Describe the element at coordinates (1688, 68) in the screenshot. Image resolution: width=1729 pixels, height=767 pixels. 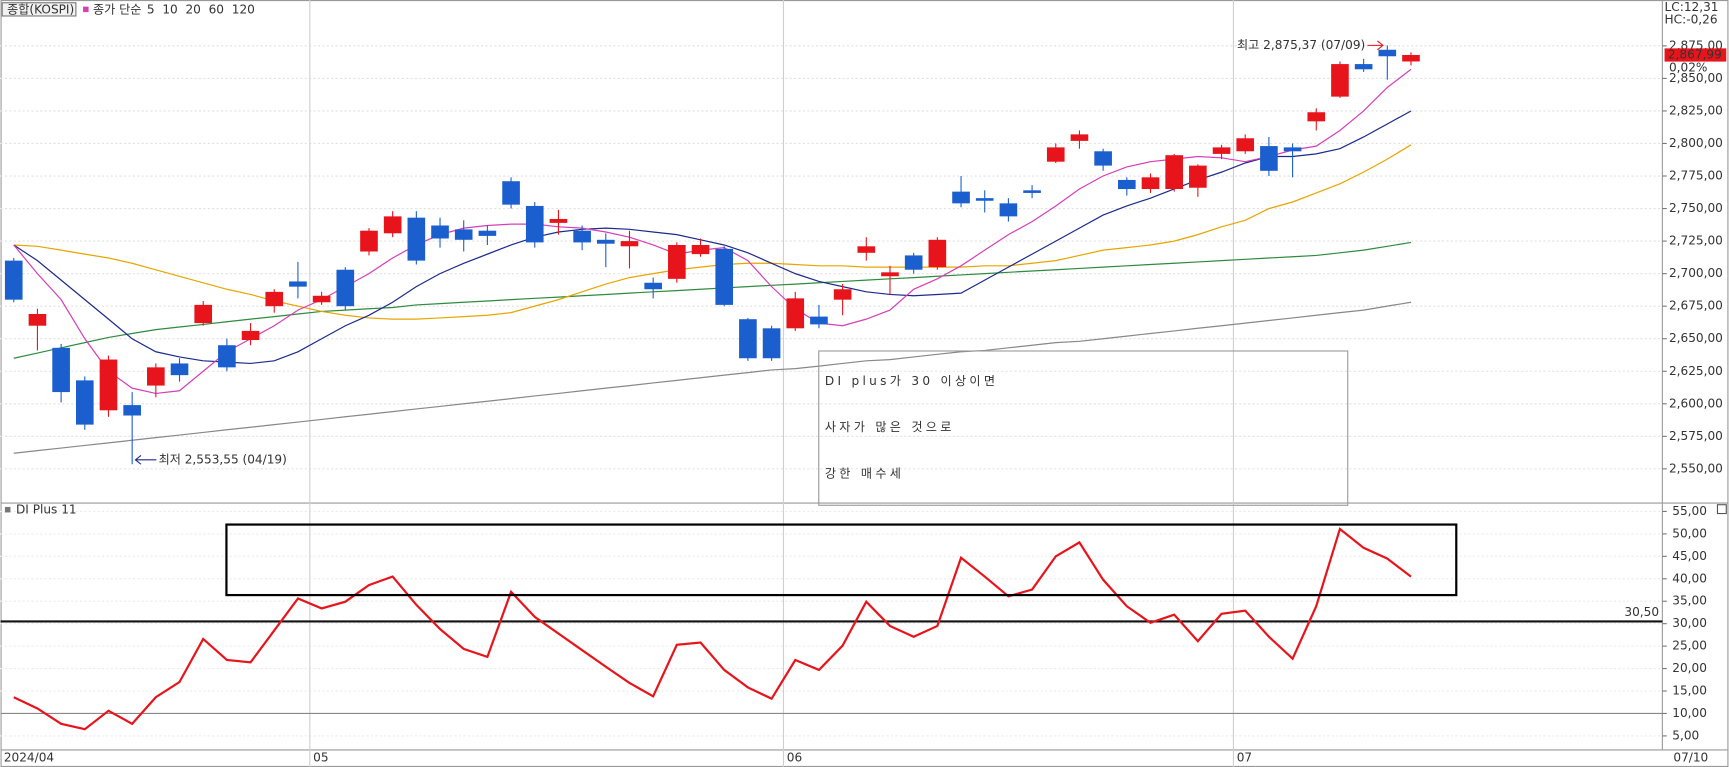
I see `change: 0,02%` at that location.